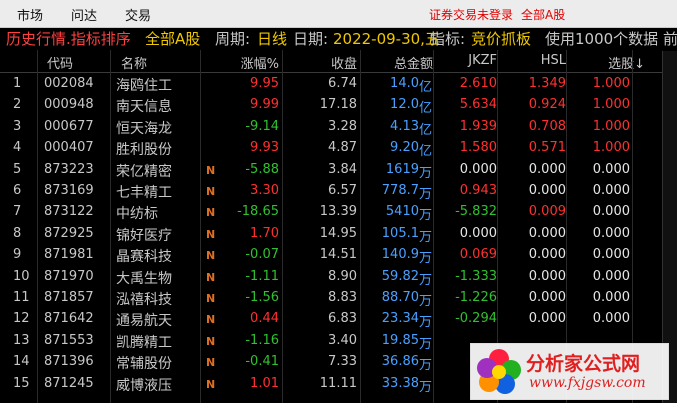 This screenshot has width=677, height=403. I want to click on market-selector: 全部A股, so click(173, 39).